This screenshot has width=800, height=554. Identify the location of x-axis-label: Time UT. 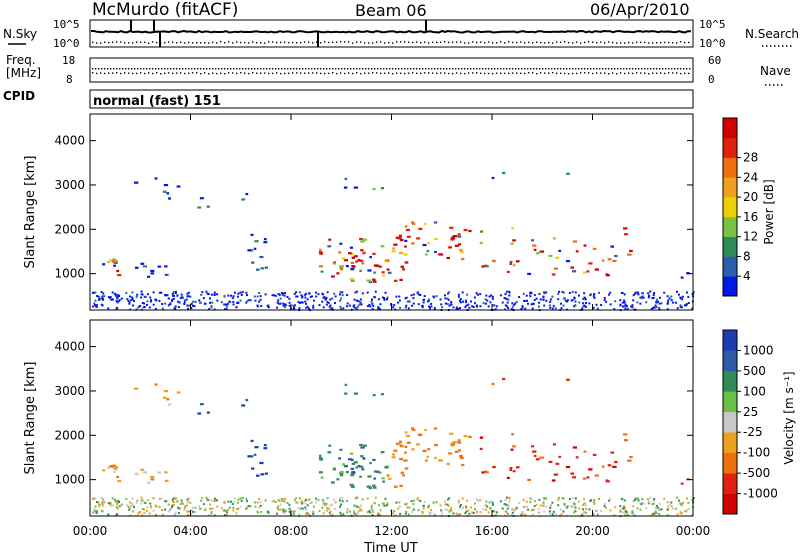
(390, 547).